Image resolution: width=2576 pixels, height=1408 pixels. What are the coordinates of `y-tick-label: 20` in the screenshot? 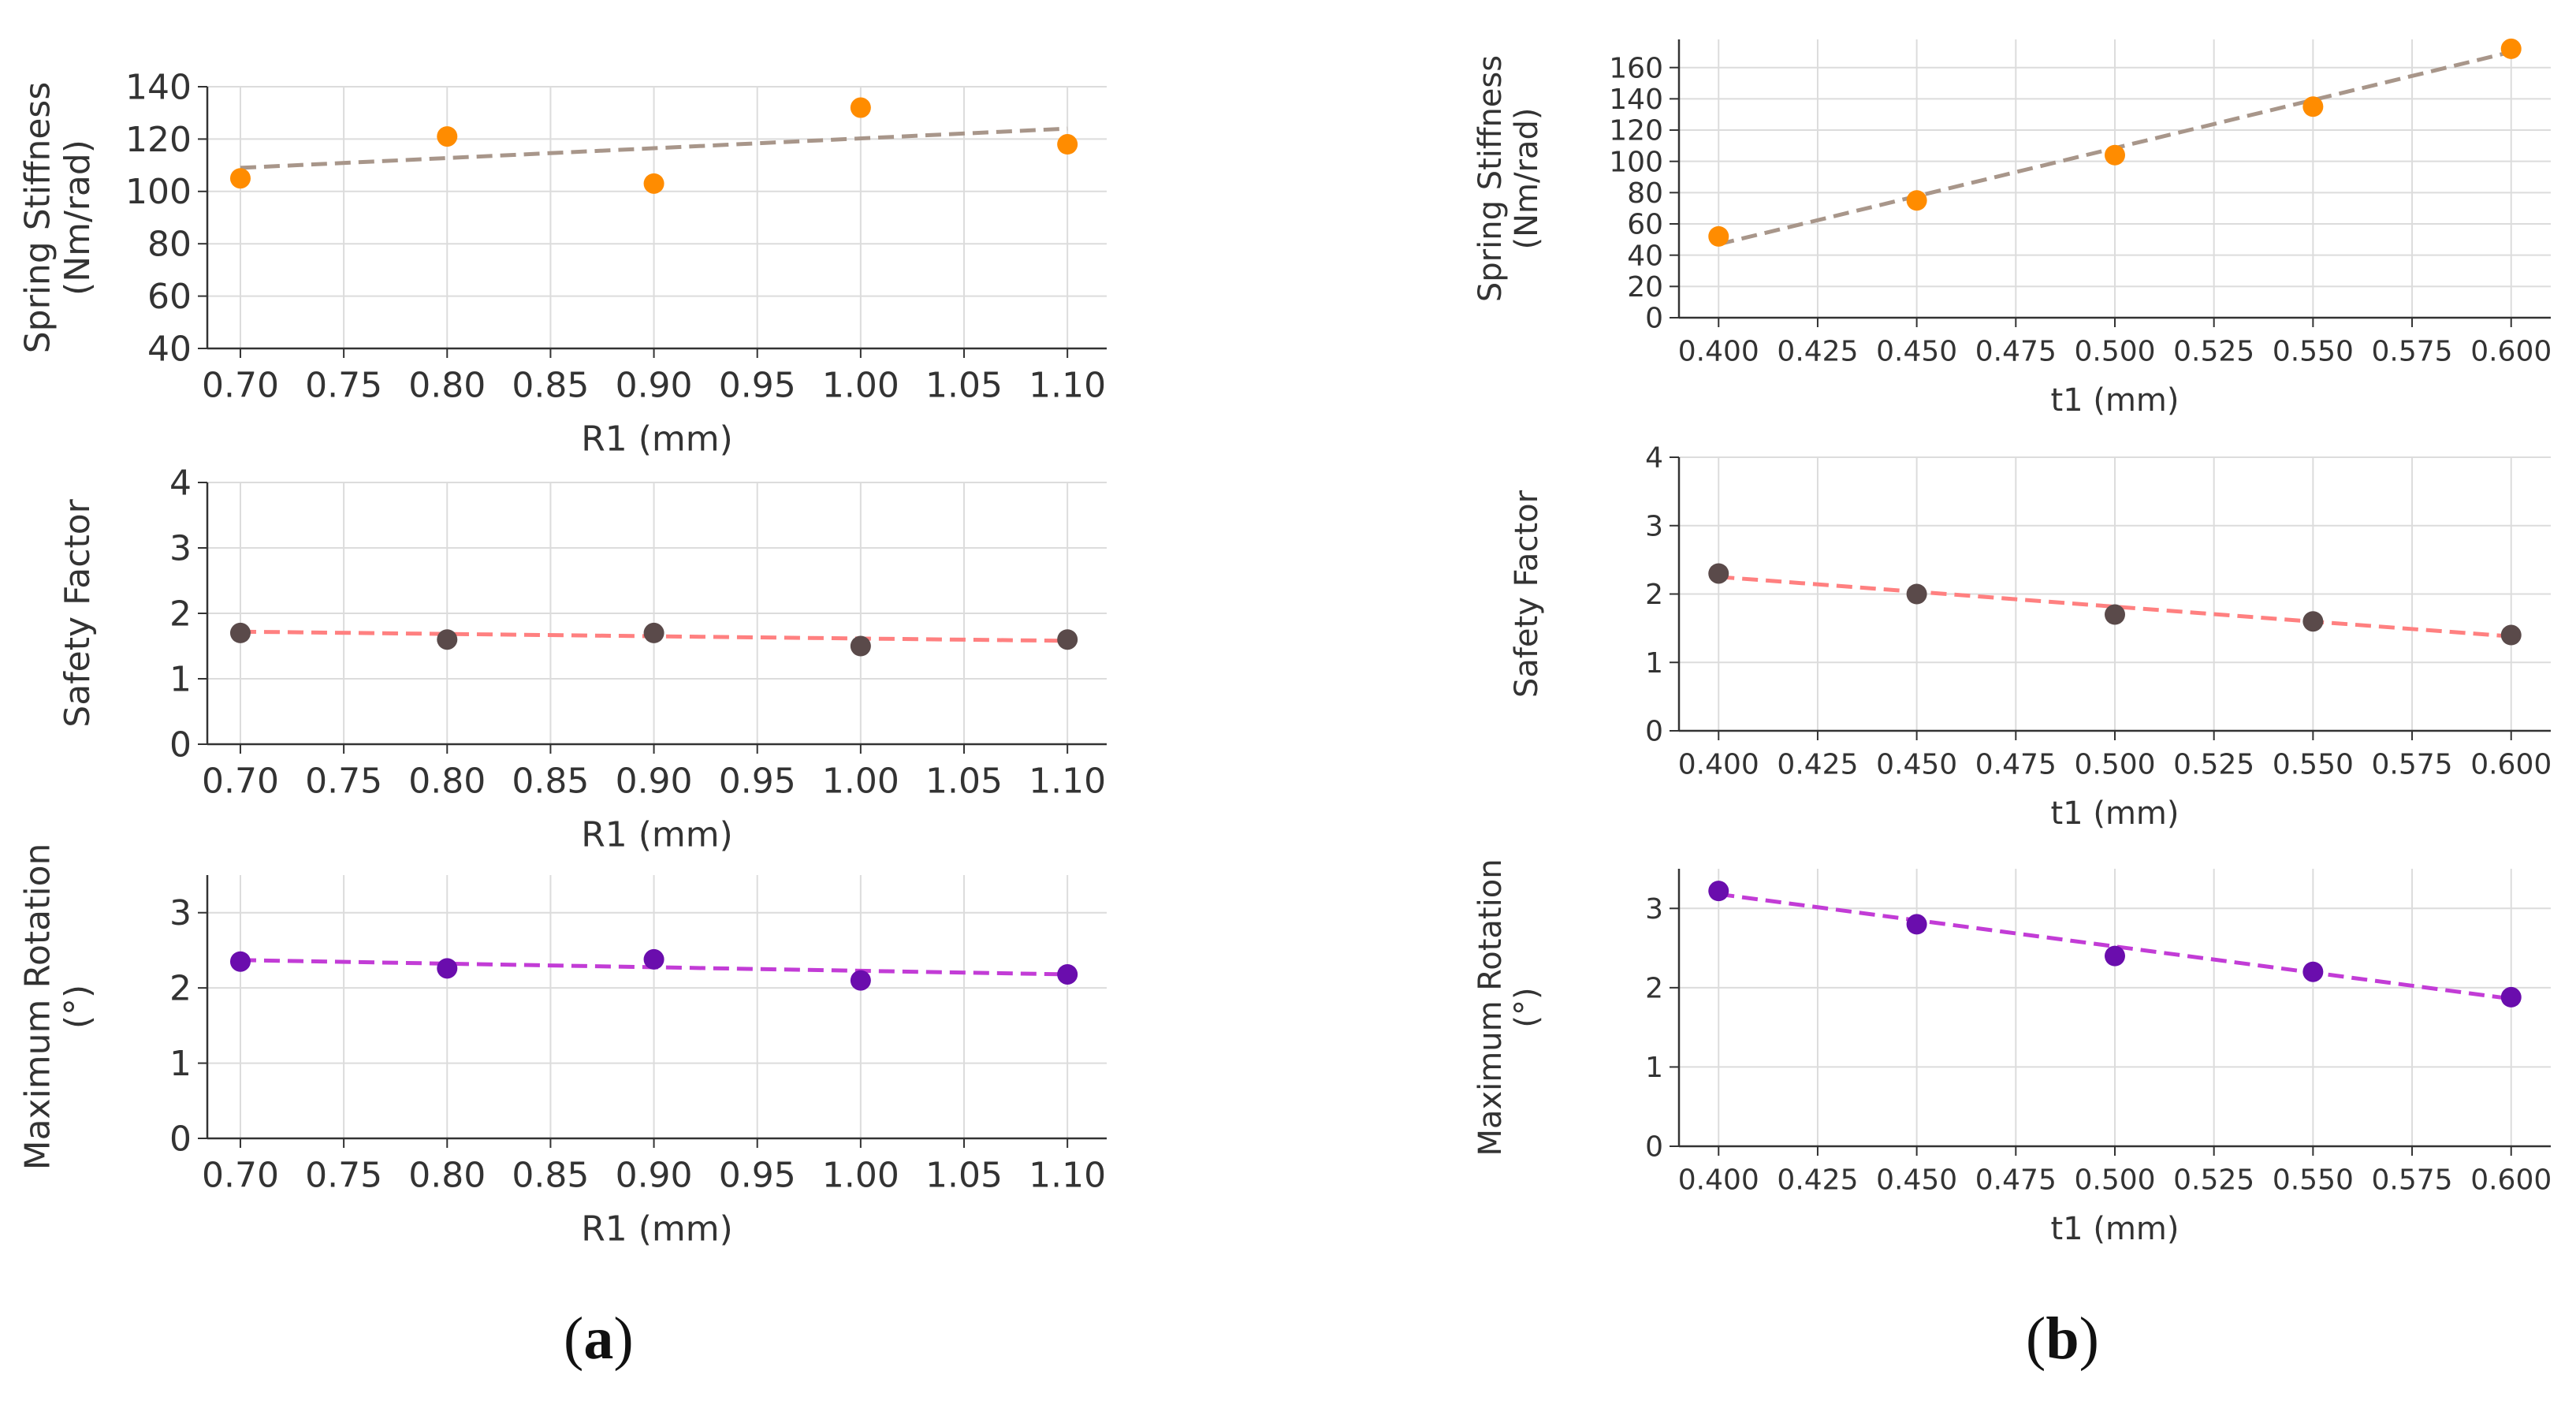 It's located at (1645, 287).